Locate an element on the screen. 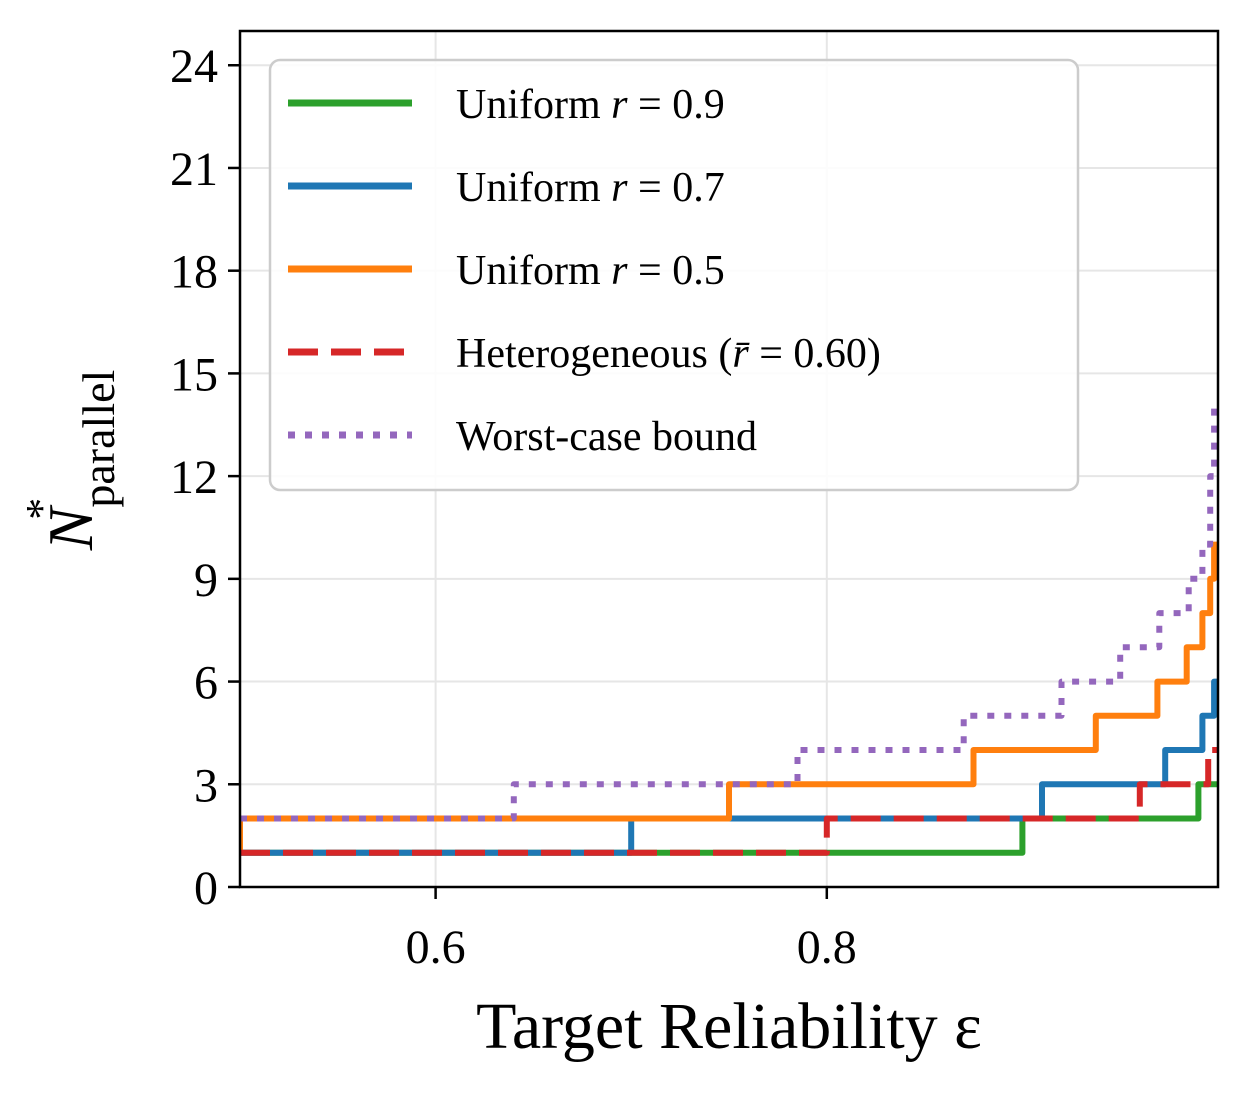  y-tick-label: 15 is located at coordinates (194, 374).